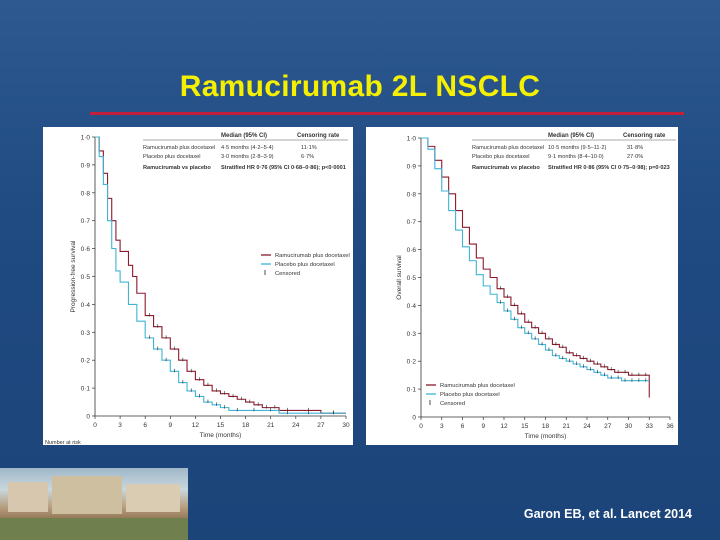 The image size is (720, 540). Describe the element at coordinates (412, 362) in the screenshot. I see `c2-y-tick-label: 0·2` at that location.